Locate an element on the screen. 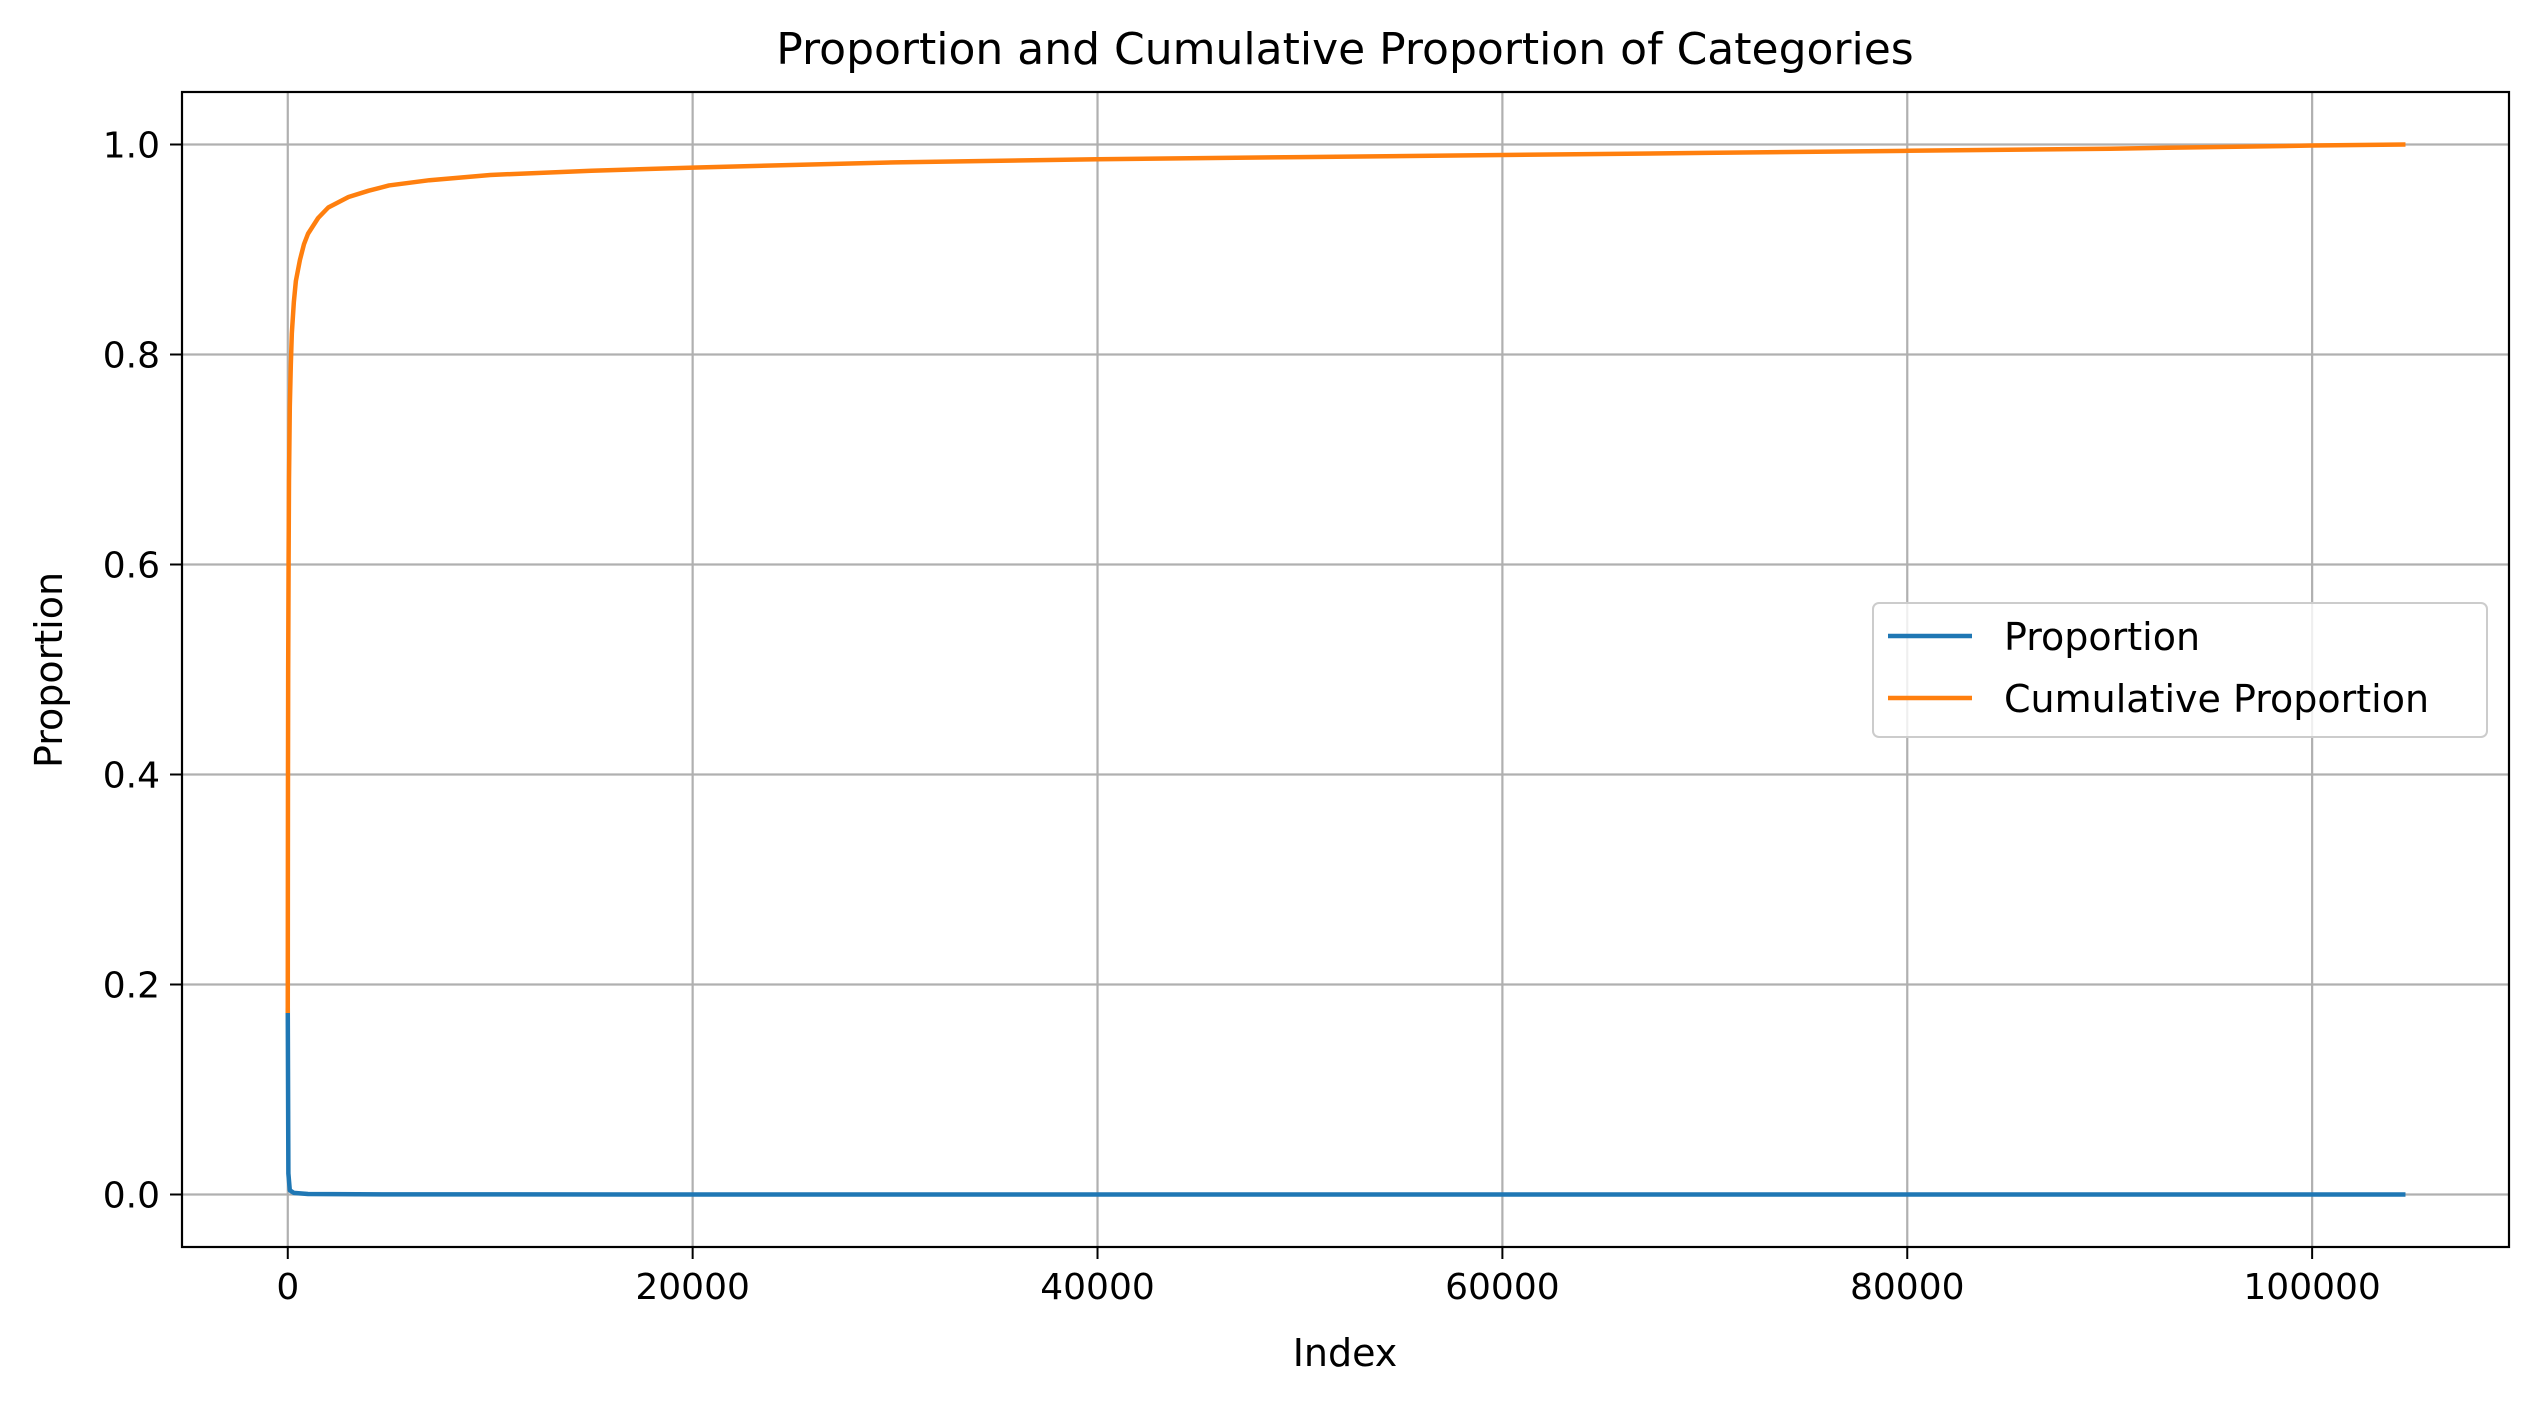 Image resolution: width=2537 pixels, height=1403 pixels. x-tick-label: 20000 is located at coordinates (692, 1287).